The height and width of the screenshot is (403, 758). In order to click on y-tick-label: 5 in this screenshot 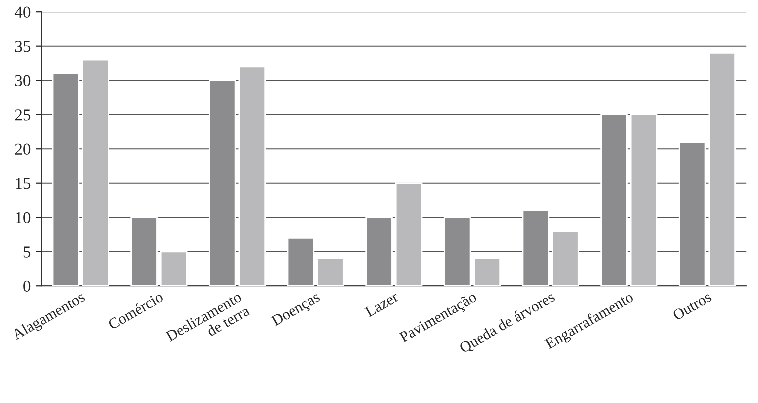, I will do `click(27, 252)`.